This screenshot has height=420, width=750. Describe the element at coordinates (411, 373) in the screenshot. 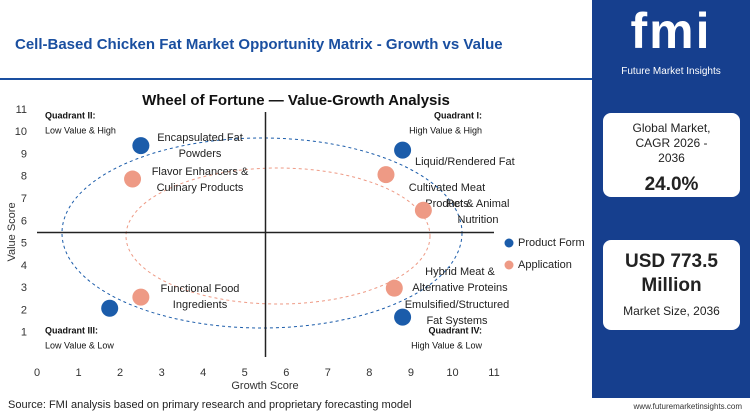

I see `x-tick-label: 9` at that location.